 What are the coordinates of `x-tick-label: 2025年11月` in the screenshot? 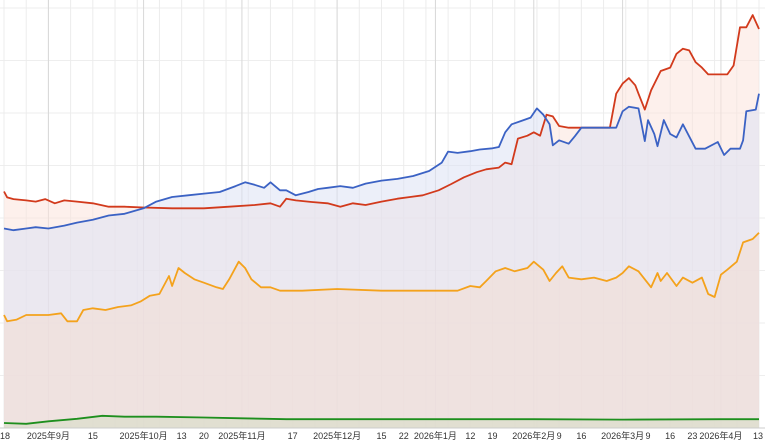 It's located at (241, 435).